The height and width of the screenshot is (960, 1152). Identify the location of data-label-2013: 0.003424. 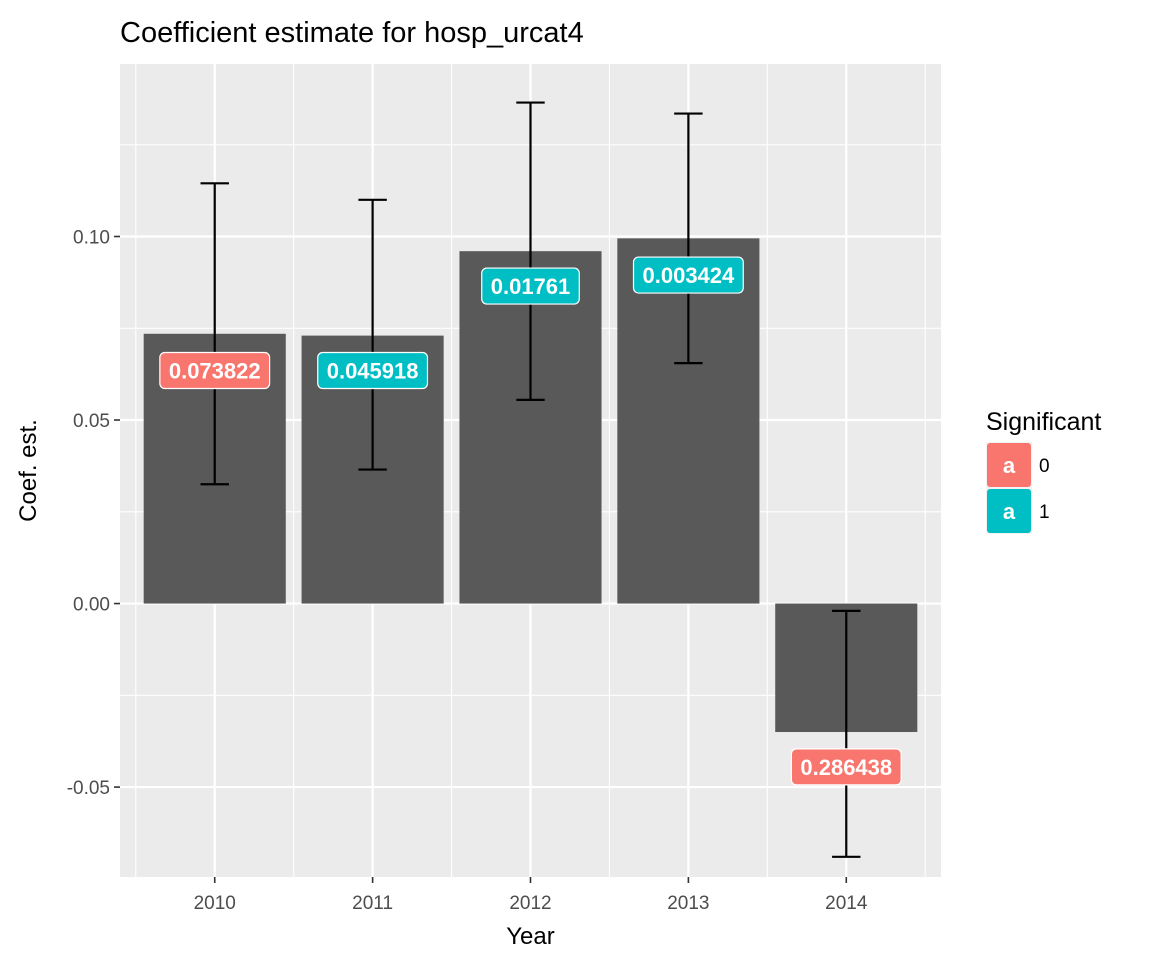
(688, 275).